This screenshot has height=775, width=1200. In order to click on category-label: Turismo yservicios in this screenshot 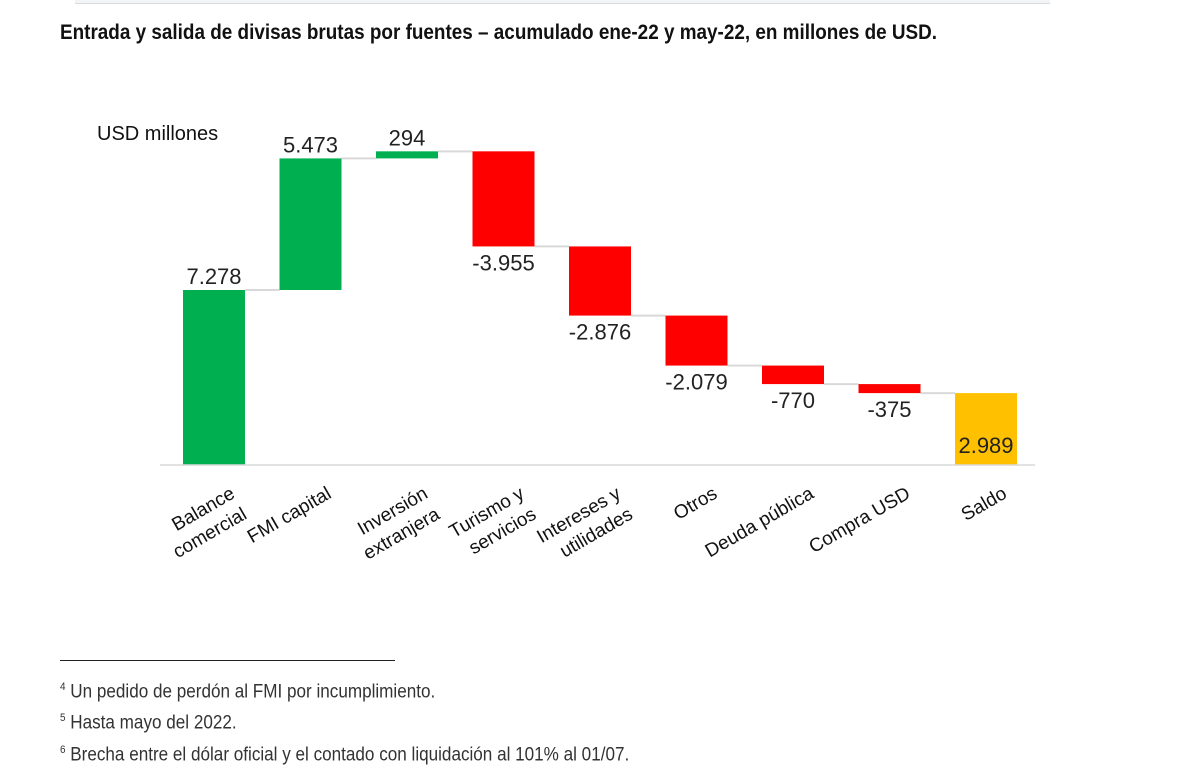, I will do `click(493, 523)`.